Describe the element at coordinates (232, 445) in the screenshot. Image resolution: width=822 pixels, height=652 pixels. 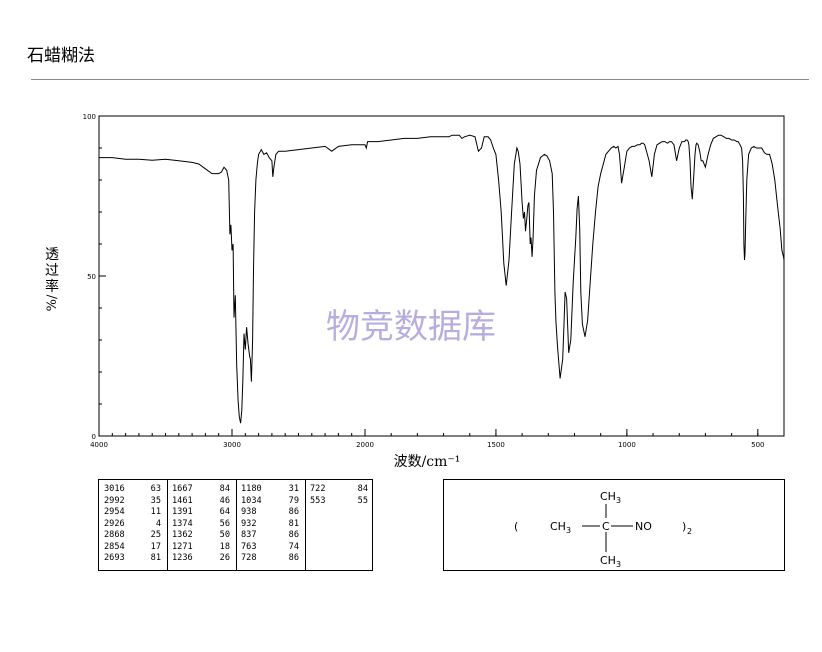
I see `x-tick-label: 3000` at that location.